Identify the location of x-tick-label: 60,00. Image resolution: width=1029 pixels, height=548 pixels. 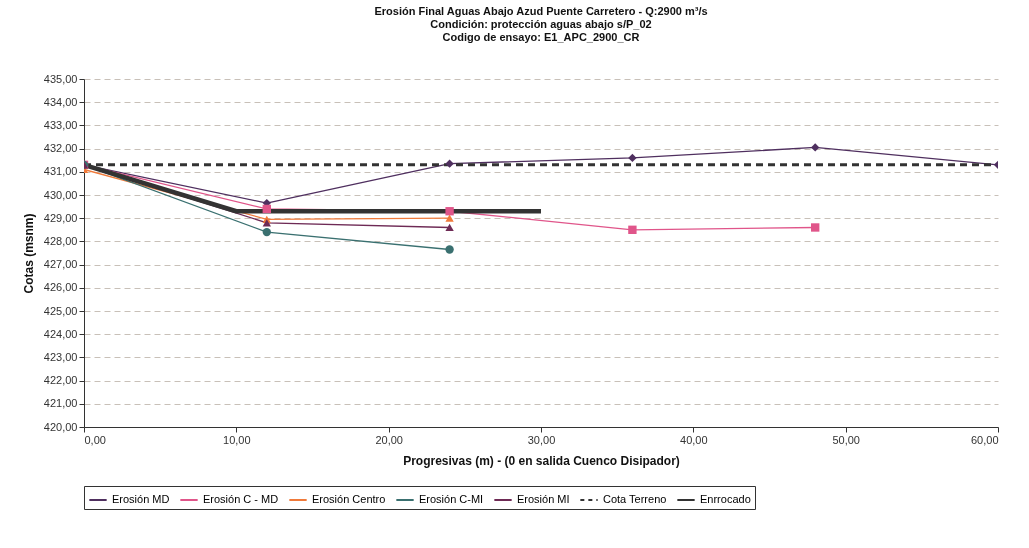
(984, 439).